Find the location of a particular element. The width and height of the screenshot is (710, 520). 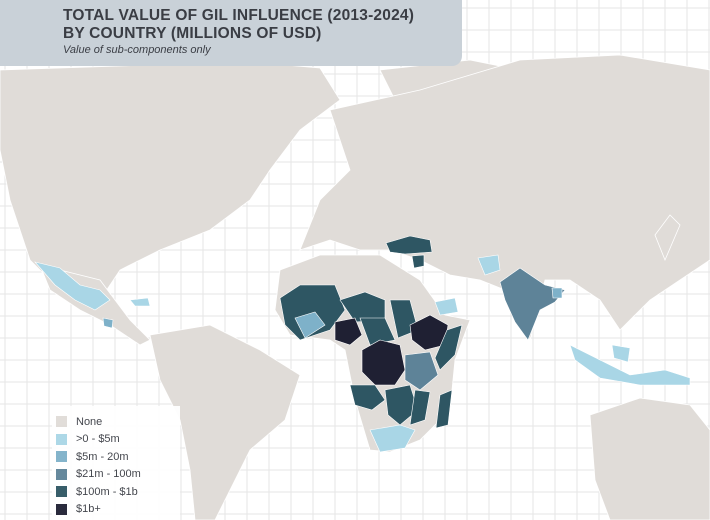

legend-label: $100m - $1b is located at coordinates (107, 491).